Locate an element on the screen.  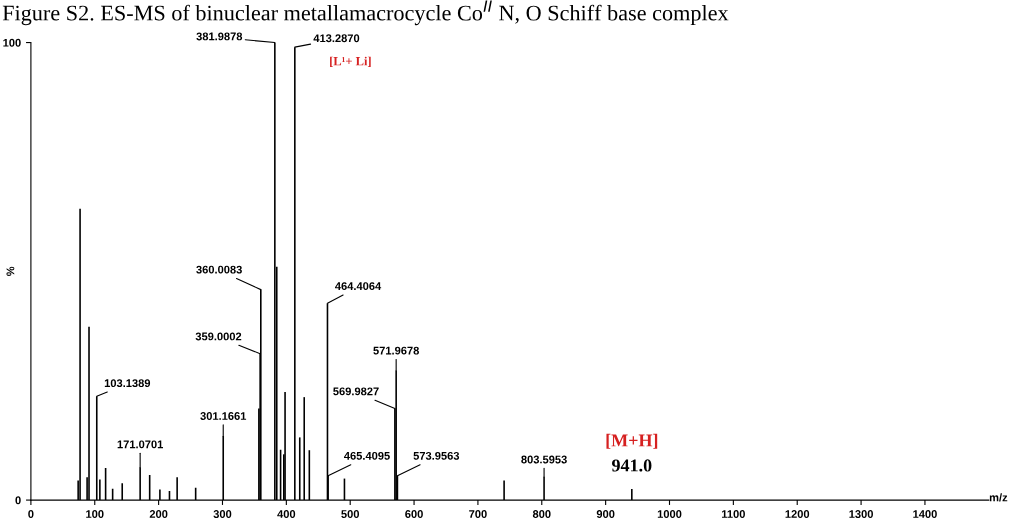
annotation: 573.9563 is located at coordinates (436, 455).